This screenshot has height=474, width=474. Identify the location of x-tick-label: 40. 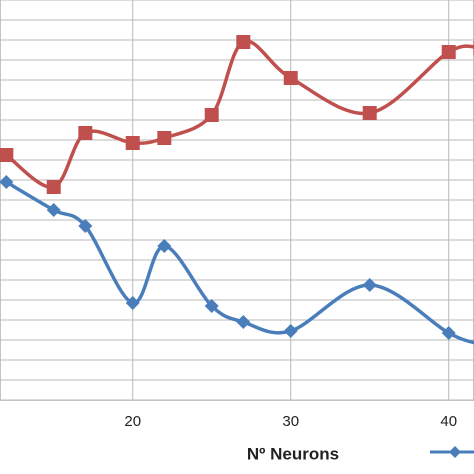
(448, 421).